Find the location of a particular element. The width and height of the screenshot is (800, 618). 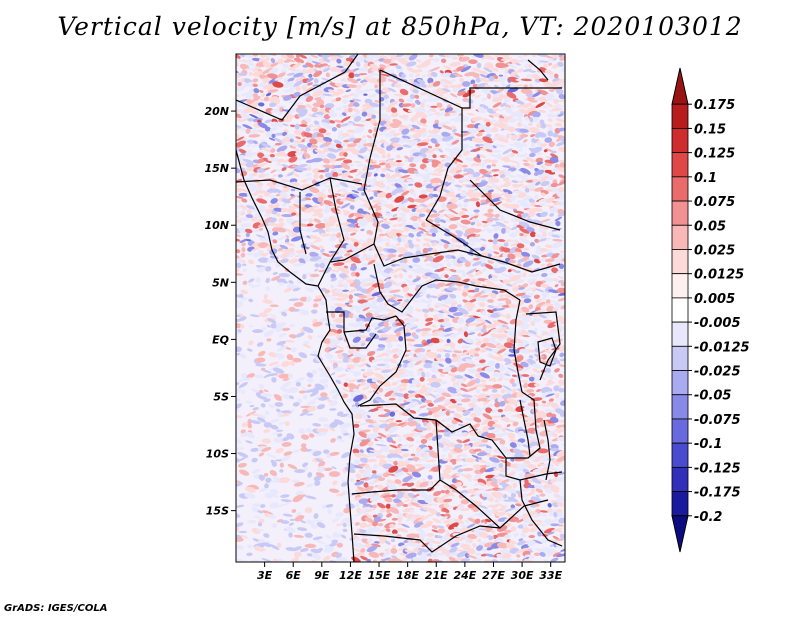

colorbar-label: 0.175 is located at coordinates (714, 105).